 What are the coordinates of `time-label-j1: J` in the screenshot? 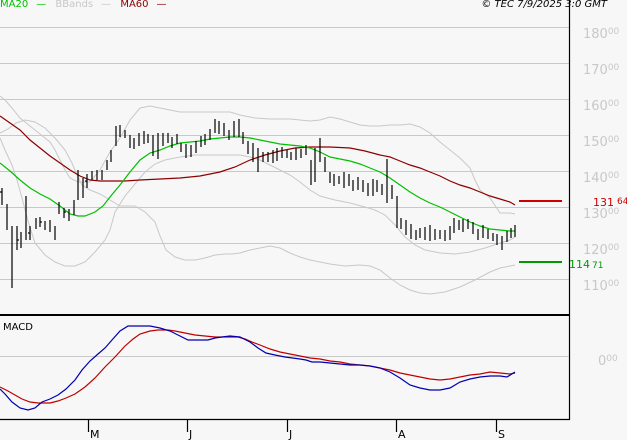 It's located at (190, 434).